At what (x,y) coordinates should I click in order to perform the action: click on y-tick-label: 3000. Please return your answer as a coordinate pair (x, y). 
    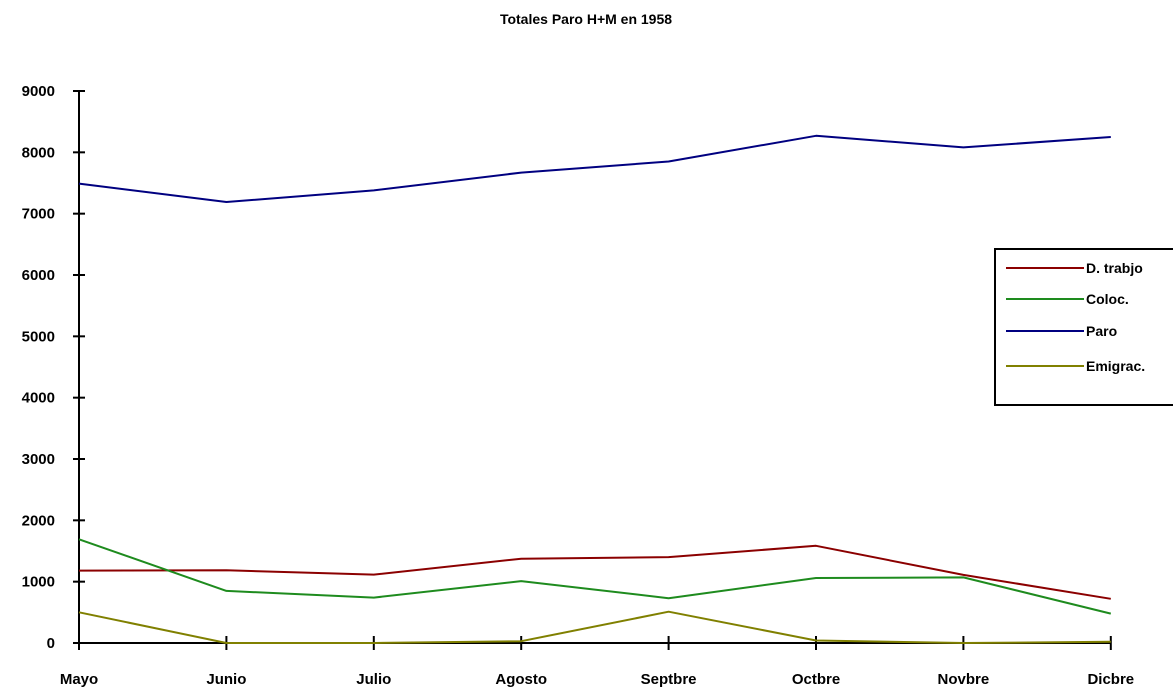
    Looking at the image, I should click on (38, 459).